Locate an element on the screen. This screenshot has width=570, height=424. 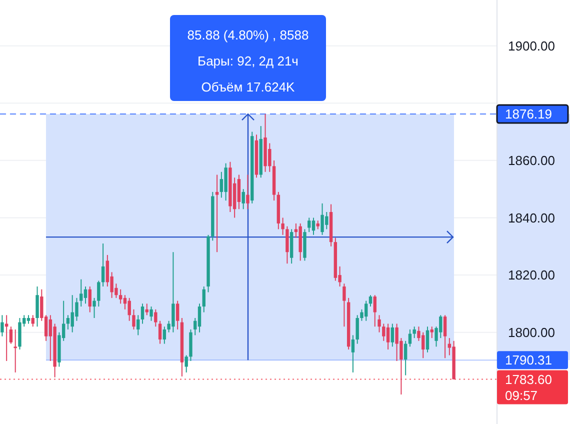
text: 09:57 is located at coordinates (521, 395).